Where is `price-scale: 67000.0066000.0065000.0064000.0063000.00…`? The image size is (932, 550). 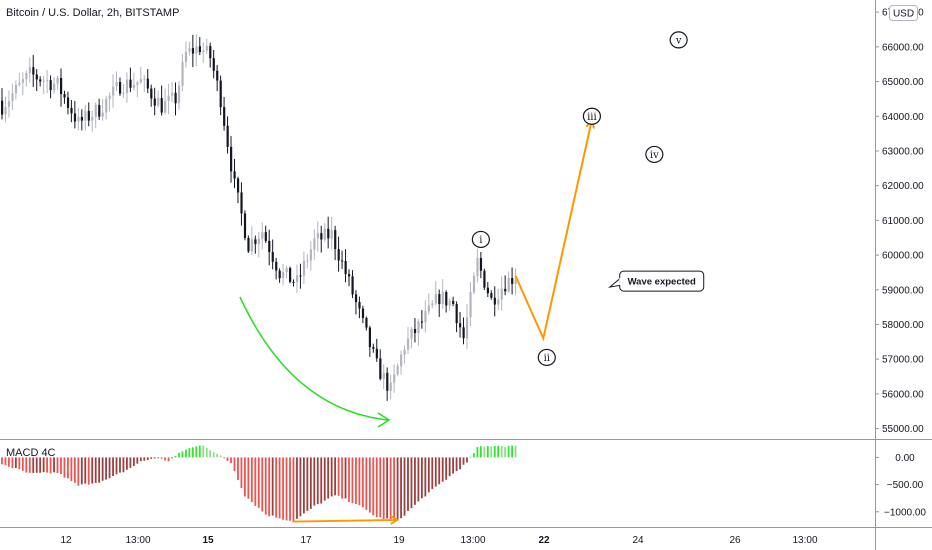 price-scale: 67000.0066000.0065000.0064000.0063000.00… is located at coordinates (899, 221).